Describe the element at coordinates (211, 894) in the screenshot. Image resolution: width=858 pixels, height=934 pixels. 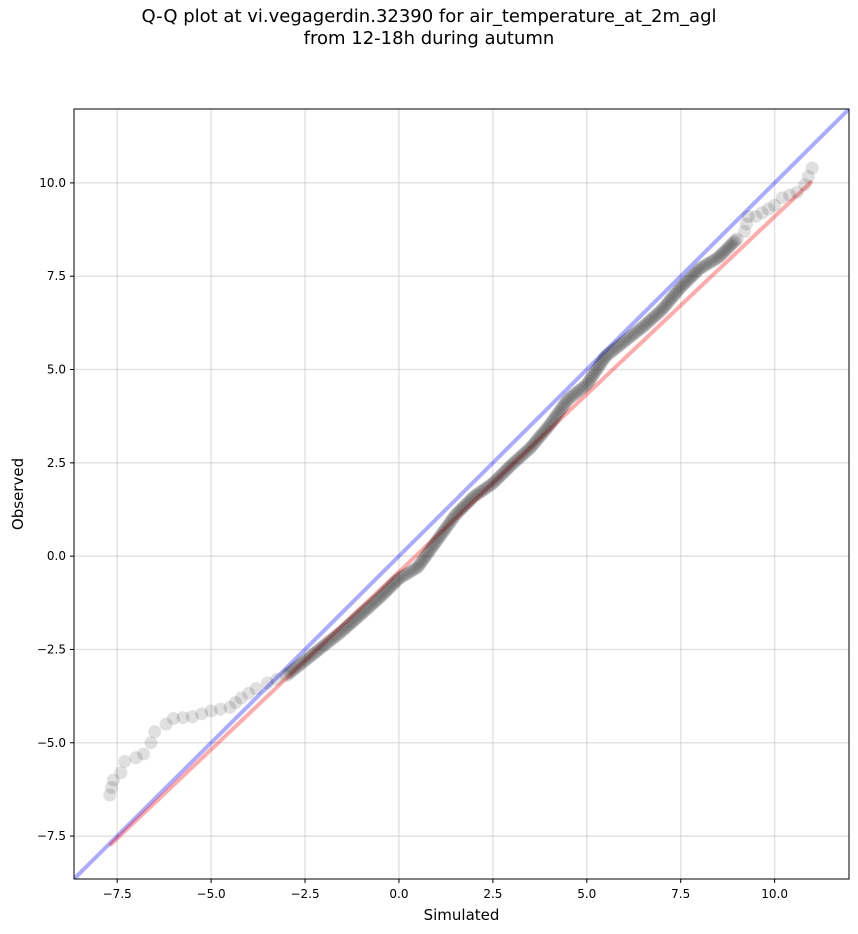
I see `x-tick-label: −5.0` at that location.